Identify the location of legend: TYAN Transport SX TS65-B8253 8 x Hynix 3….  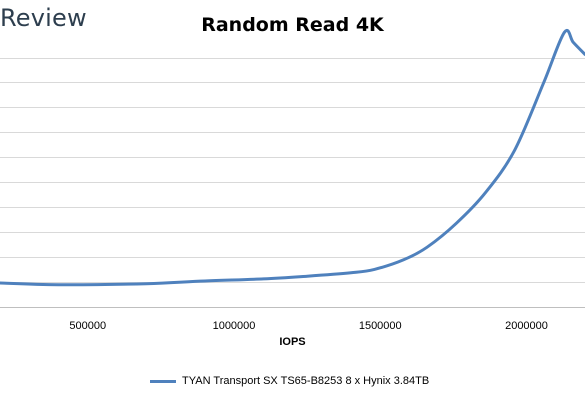
(289, 381).